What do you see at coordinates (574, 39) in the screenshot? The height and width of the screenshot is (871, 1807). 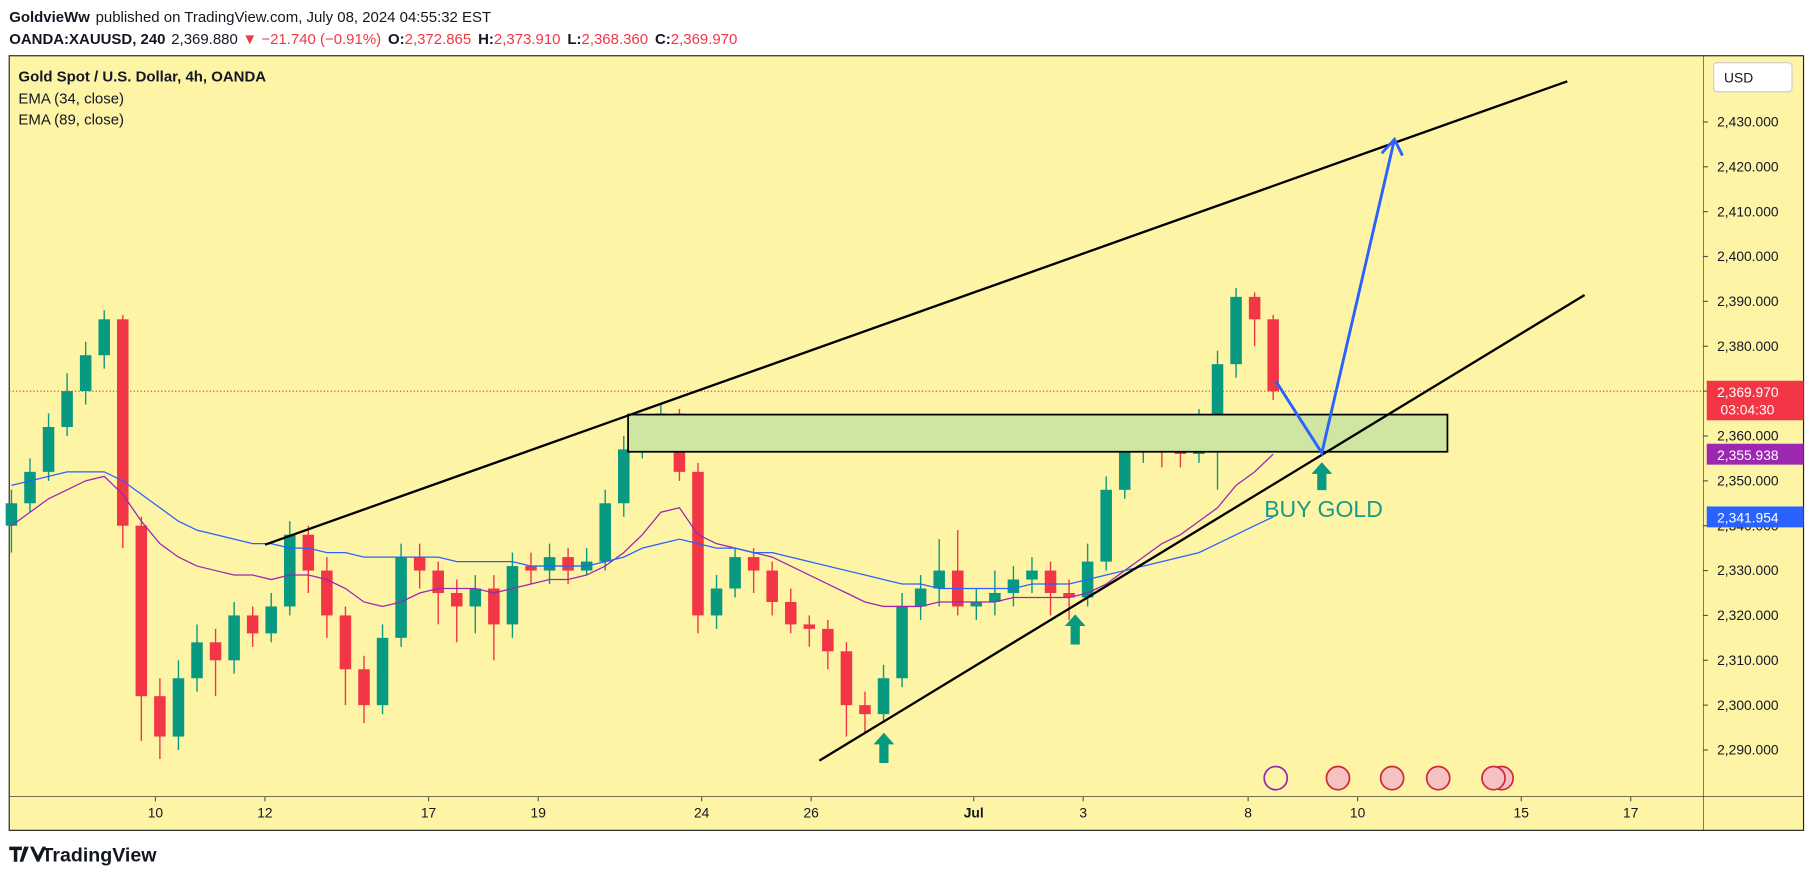 I see `ohlc-key: L:` at bounding box center [574, 39].